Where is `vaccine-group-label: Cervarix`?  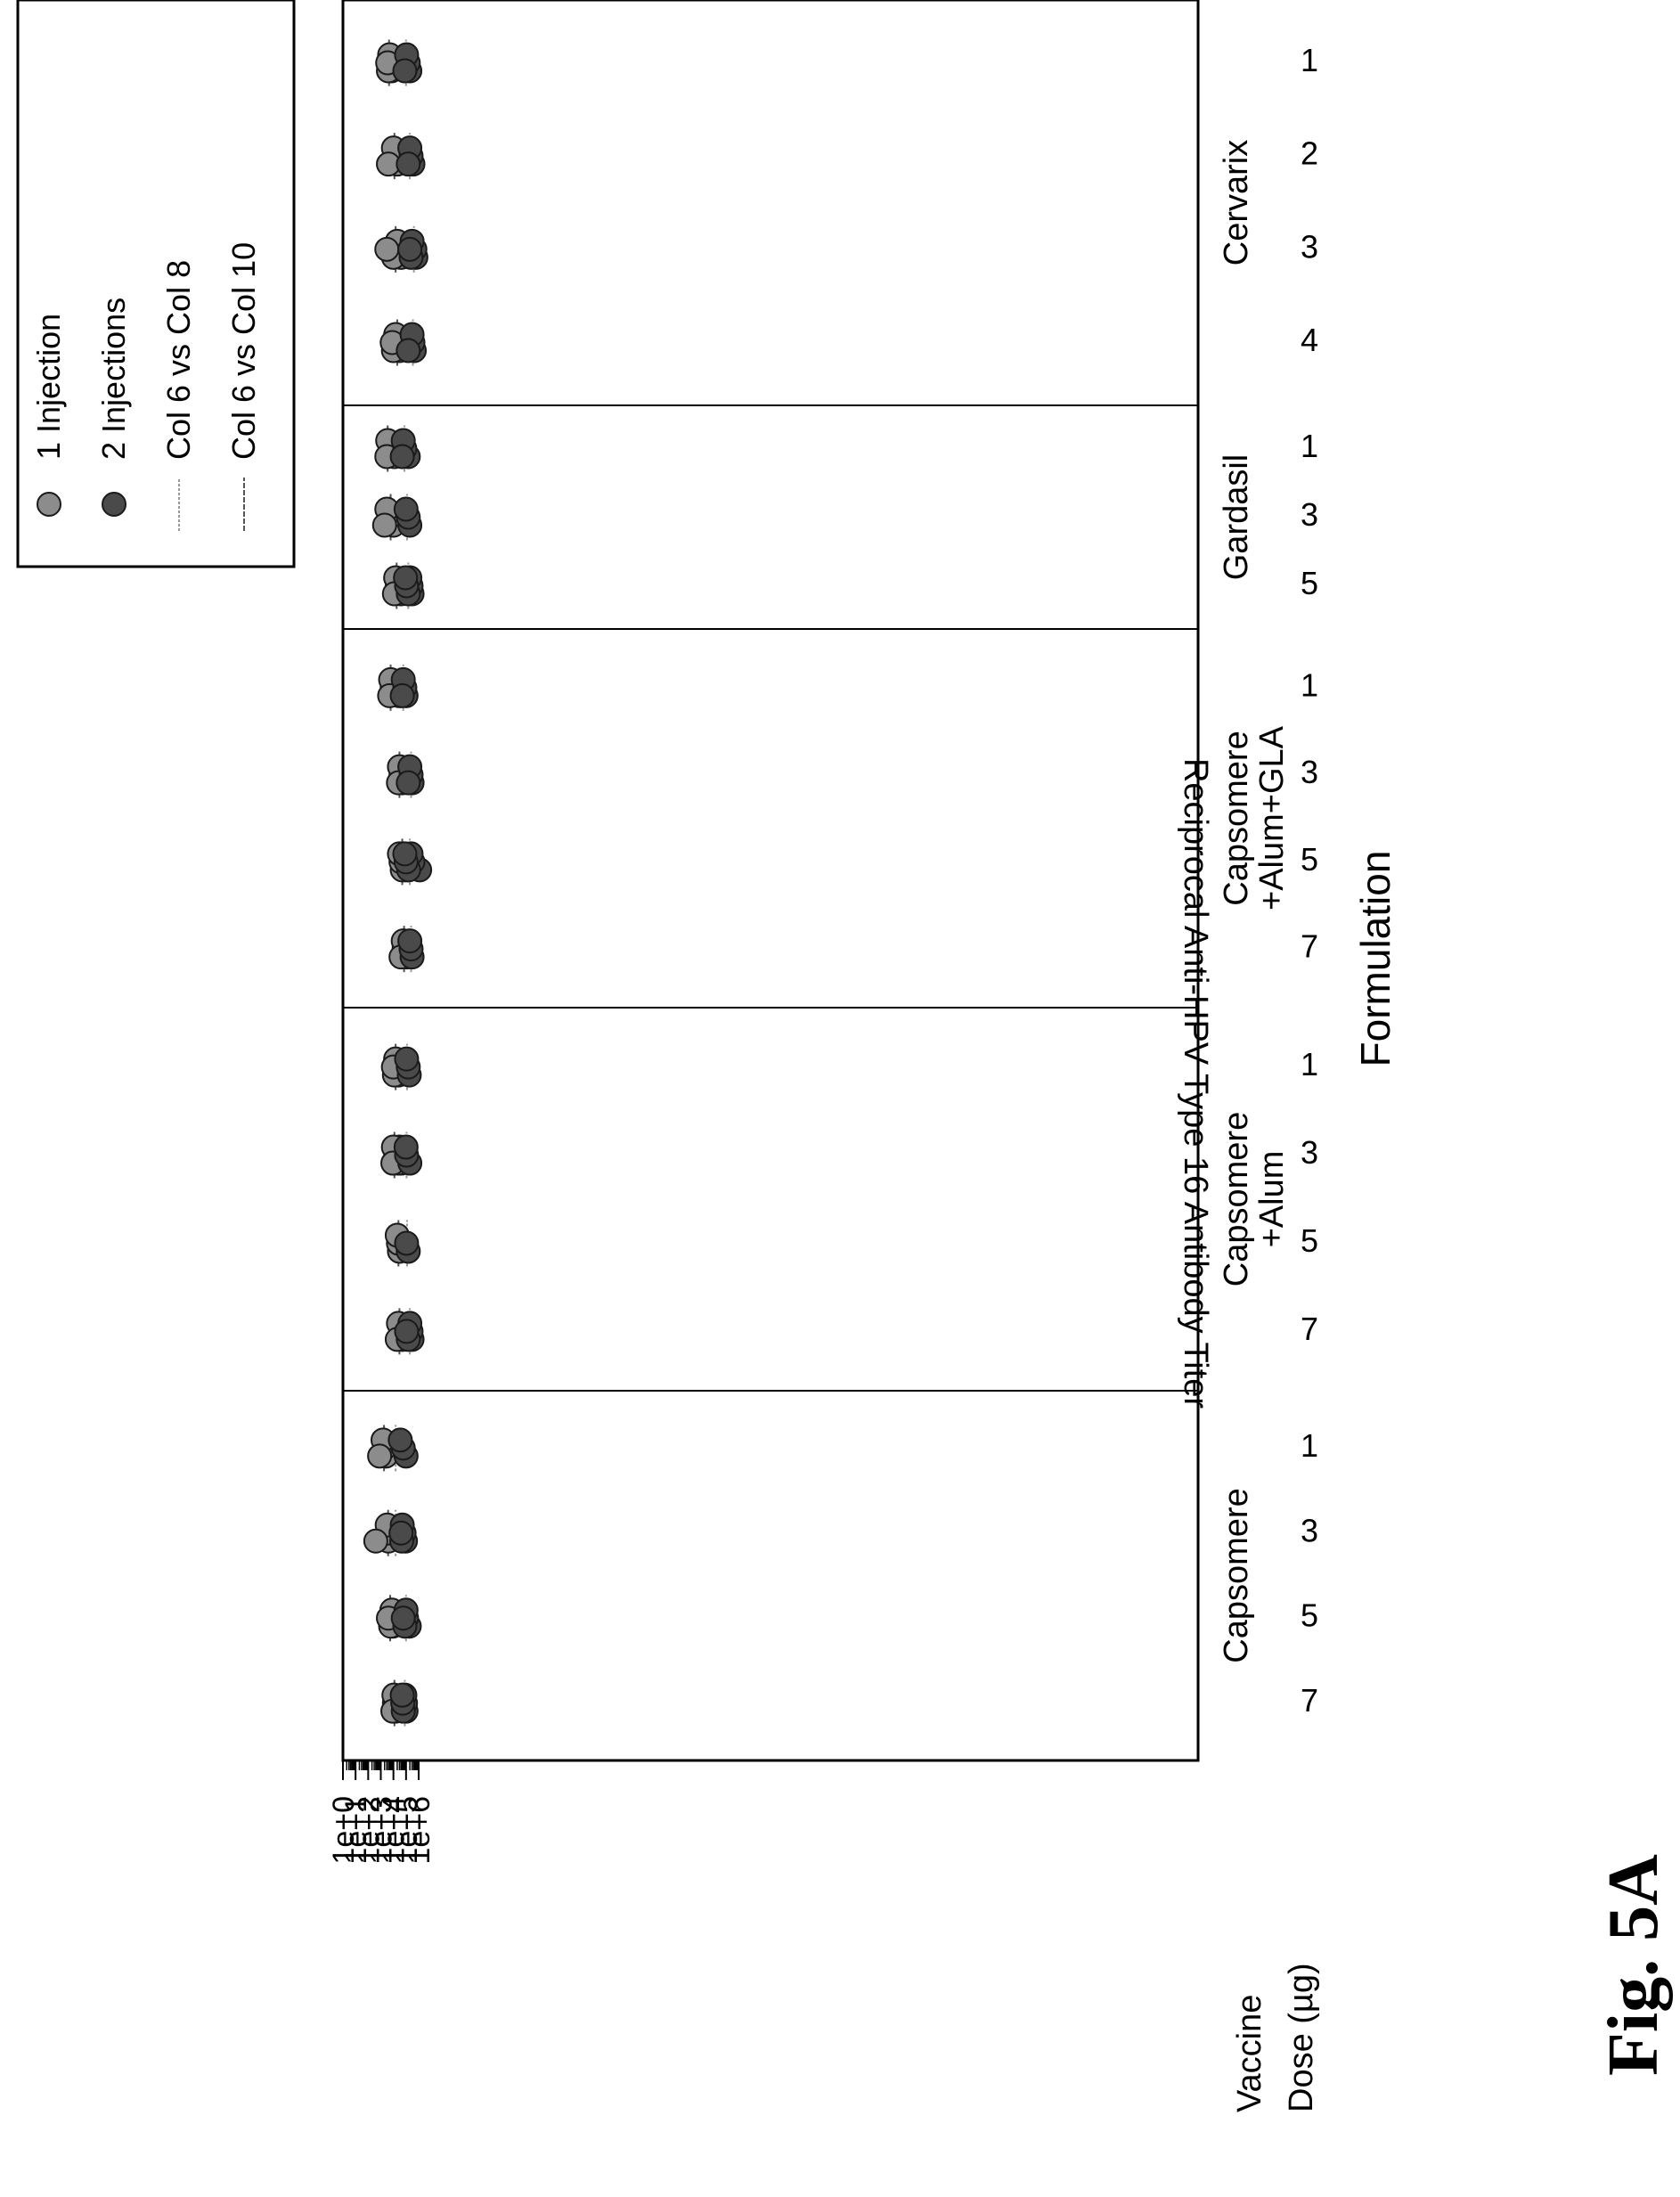 vaccine-group-label: Cervarix is located at coordinates (1237, 202).